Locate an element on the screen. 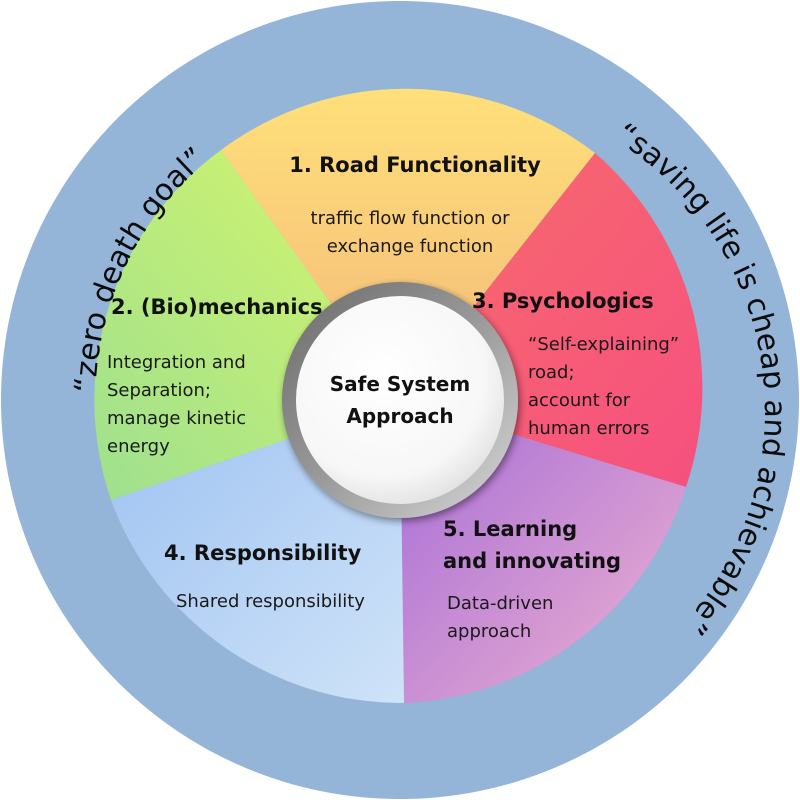 Image resolution: width=800 pixels, height=800 pixels. center-title-line2: Approach is located at coordinates (399, 416).